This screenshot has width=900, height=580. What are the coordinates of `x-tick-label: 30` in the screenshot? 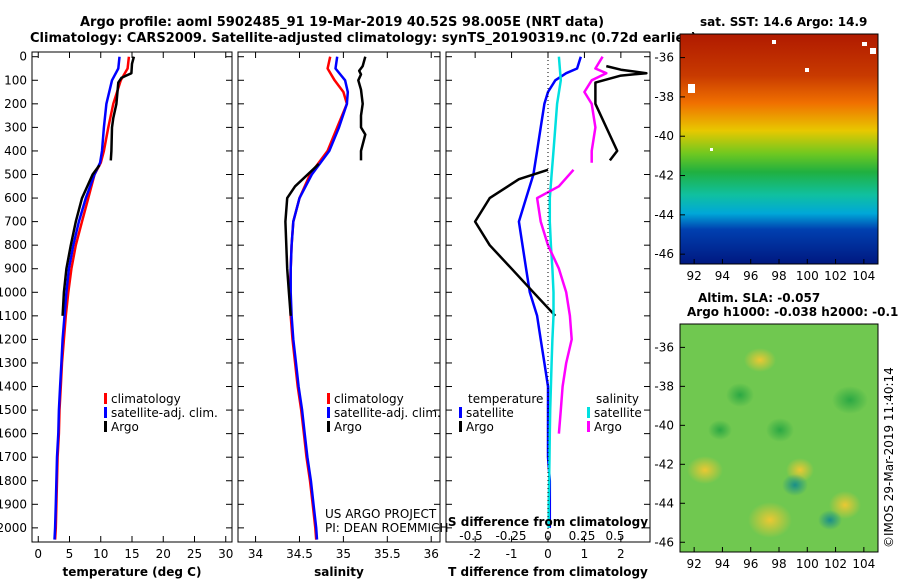 It's located at (225, 554).